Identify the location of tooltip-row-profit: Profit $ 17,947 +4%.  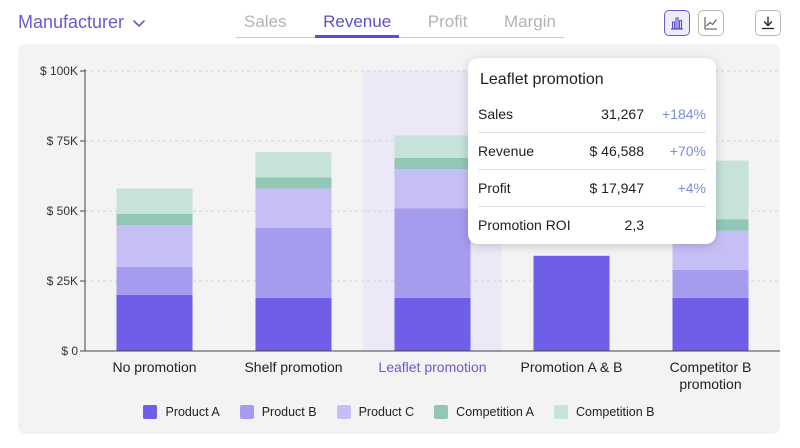
(592, 188).